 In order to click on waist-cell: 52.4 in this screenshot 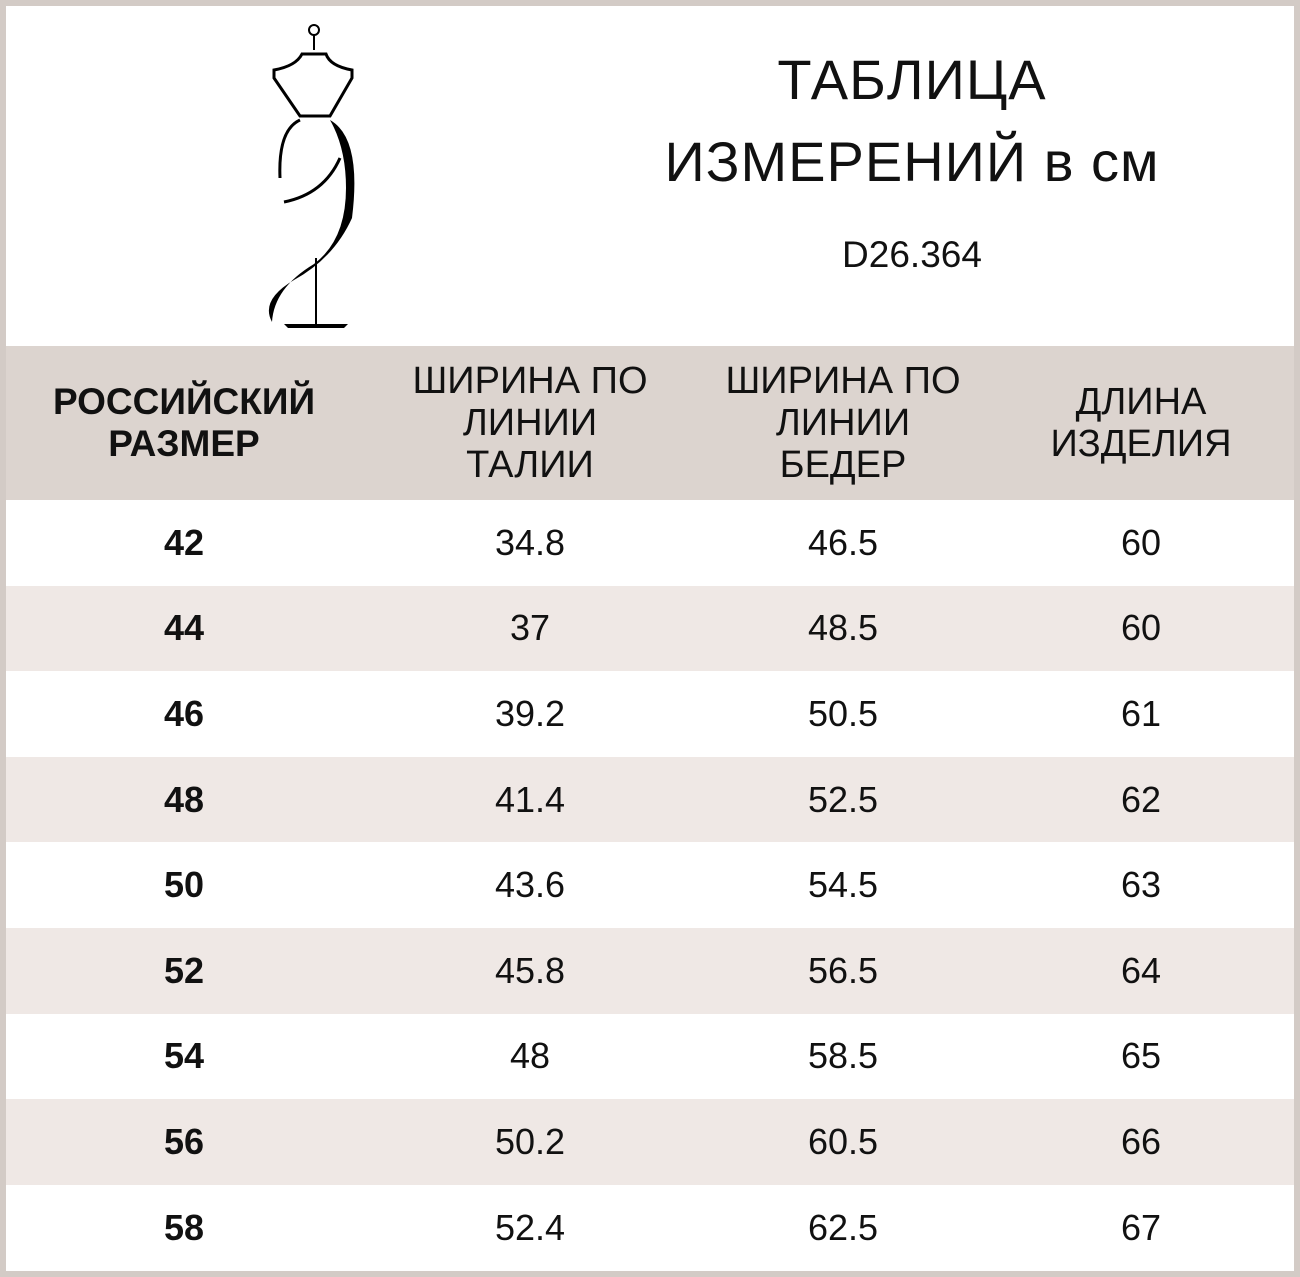, I will do `click(530, 1227)`.